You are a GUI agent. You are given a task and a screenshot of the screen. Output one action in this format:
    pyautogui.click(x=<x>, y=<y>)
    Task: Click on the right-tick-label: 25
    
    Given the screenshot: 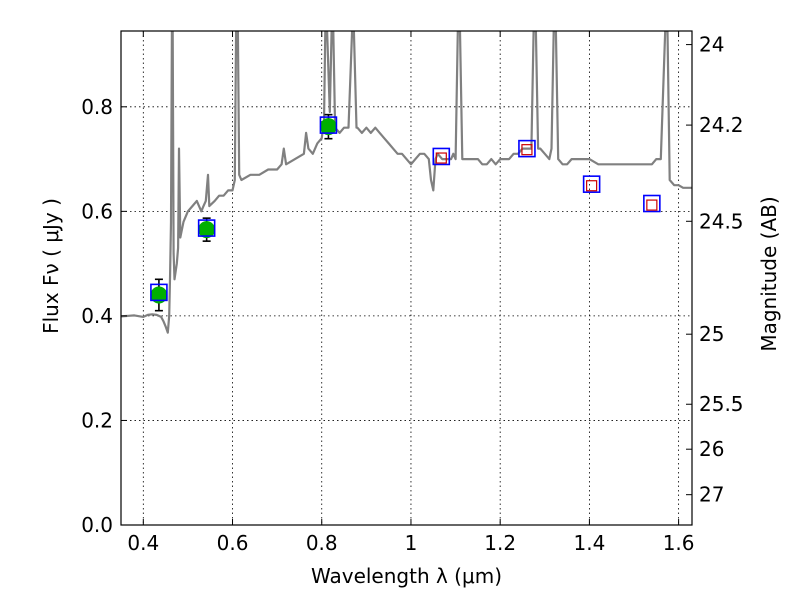 What is the action you would take?
    pyautogui.click(x=711, y=334)
    